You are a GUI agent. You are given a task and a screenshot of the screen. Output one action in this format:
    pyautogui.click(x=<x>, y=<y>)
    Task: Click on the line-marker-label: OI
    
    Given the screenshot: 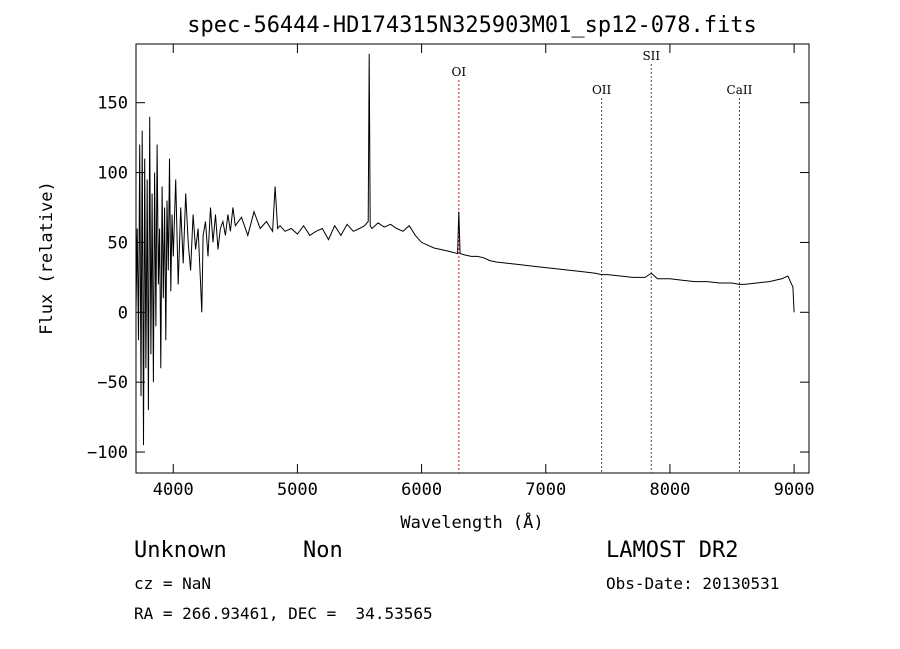 What is the action you would take?
    pyautogui.click(x=459, y=72)
    